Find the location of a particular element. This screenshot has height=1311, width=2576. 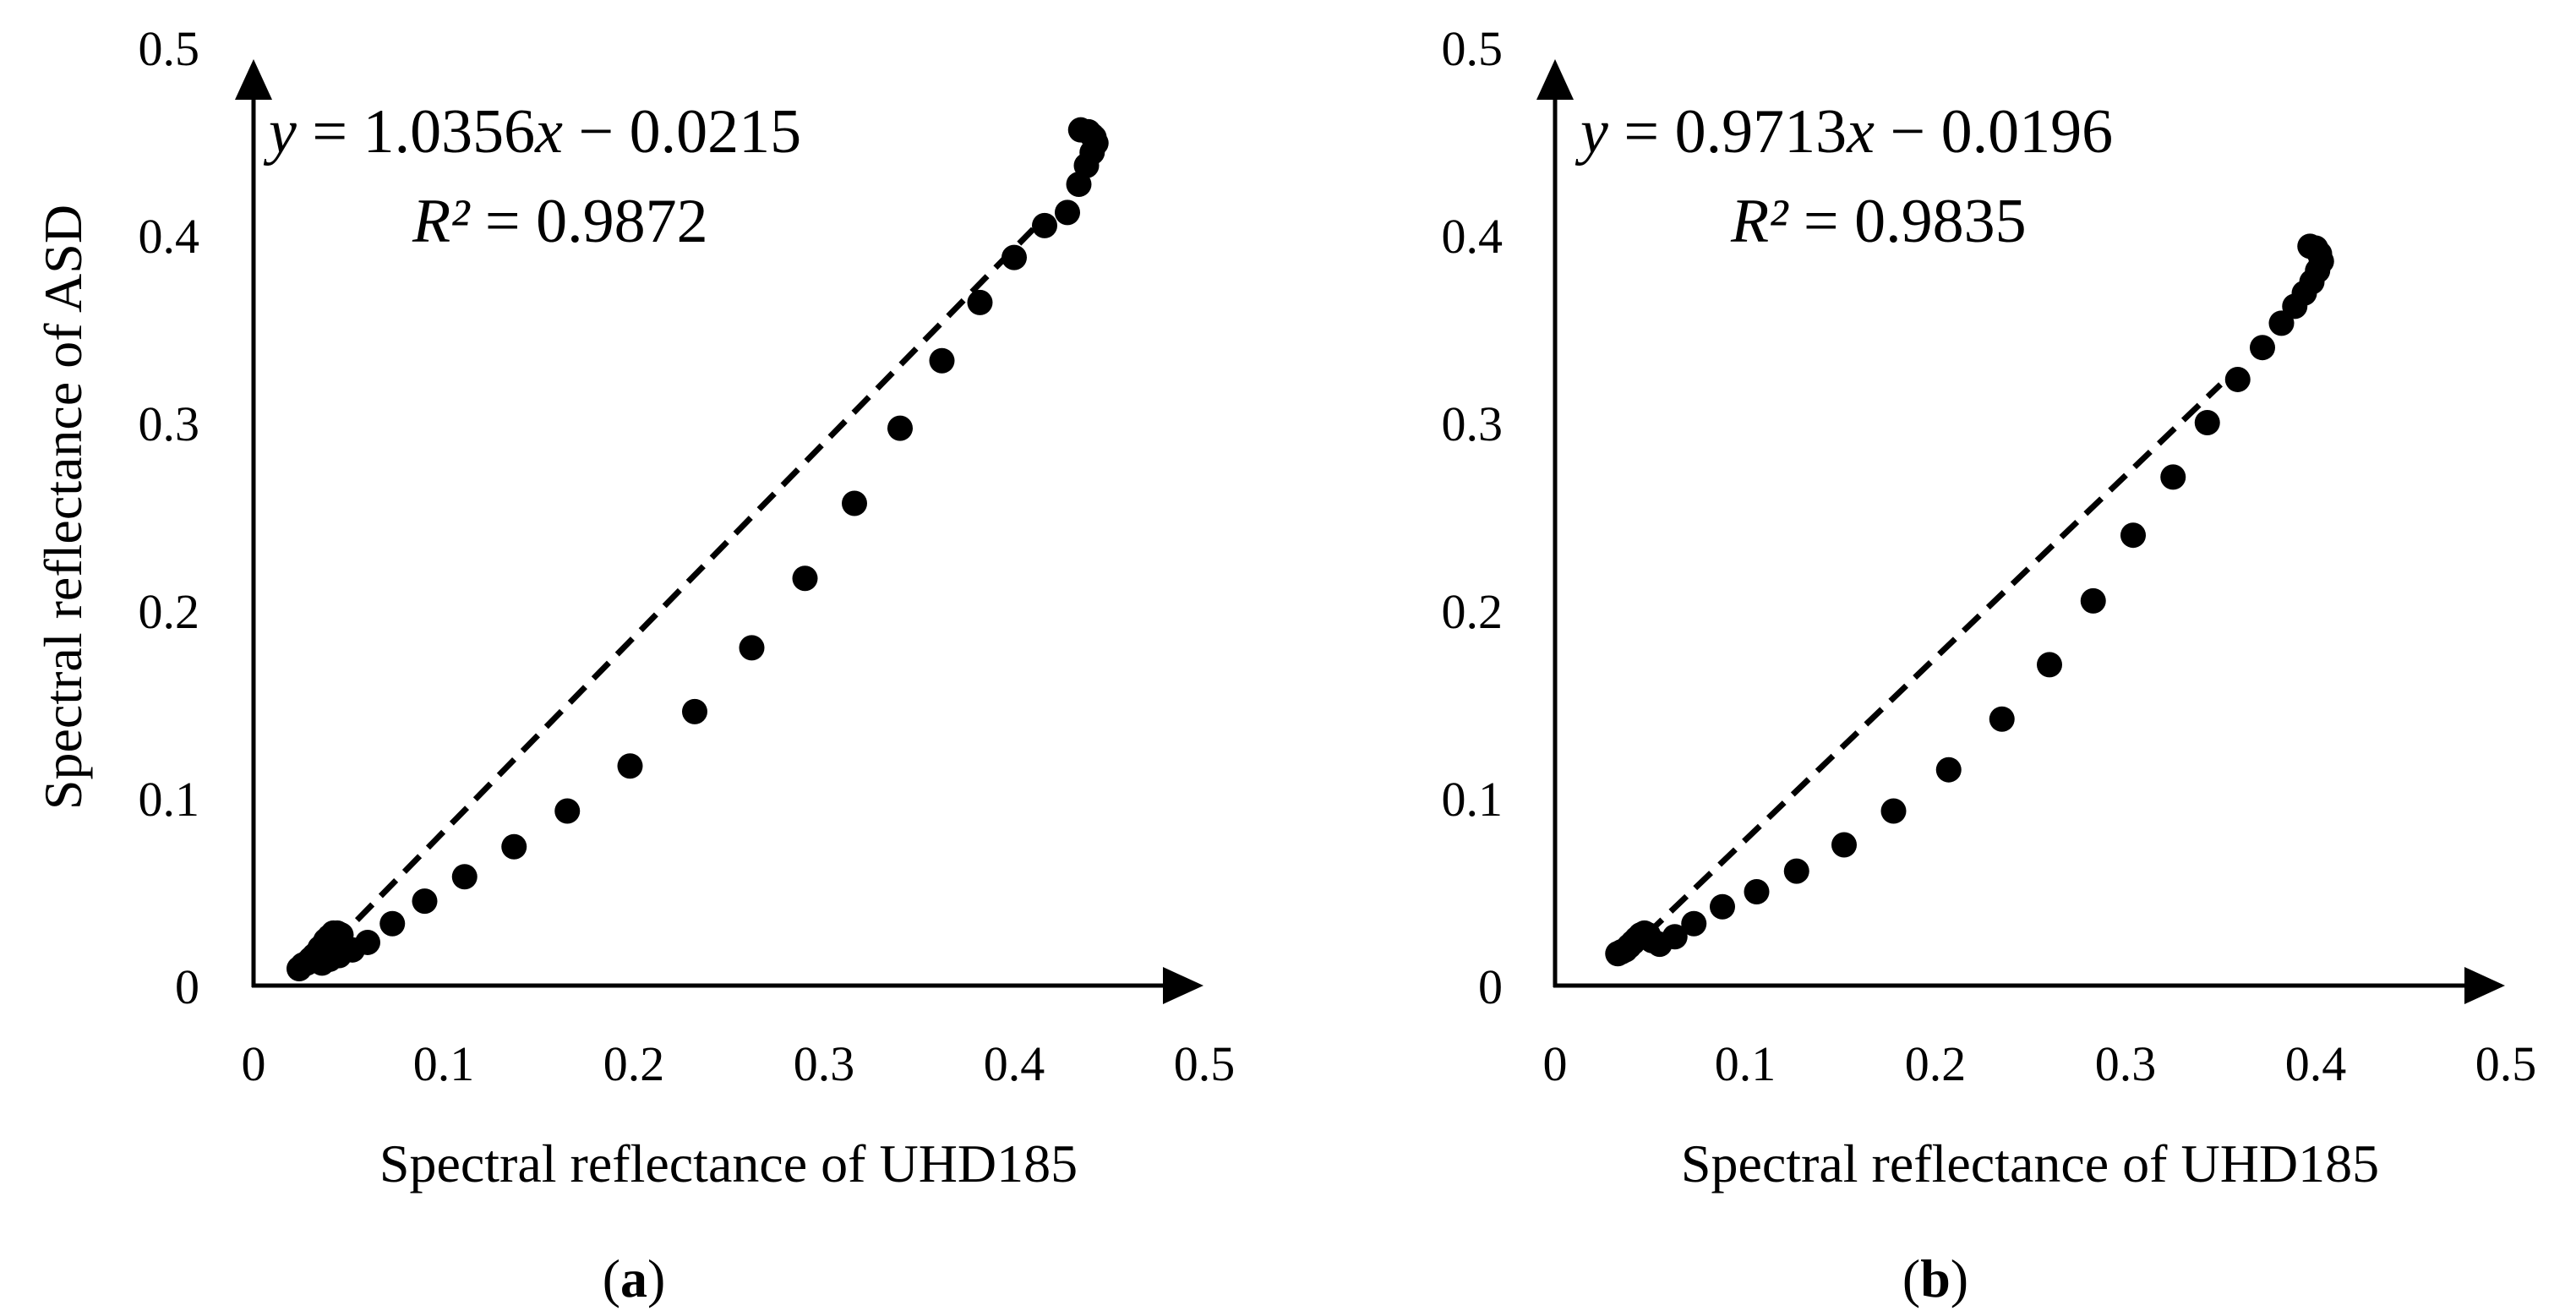

panel-b-eq-x: x is located at coordinates (1860, 132).